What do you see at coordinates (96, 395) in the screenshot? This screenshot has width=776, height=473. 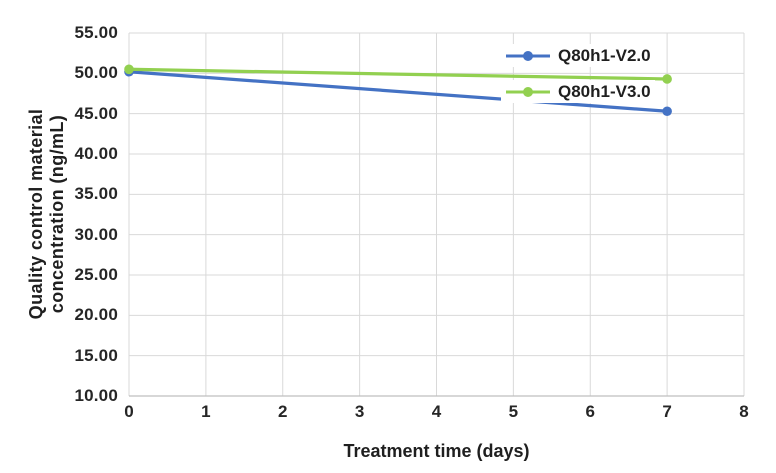 I see `y-tick-label: 10.00` at bounding box center [96, 395].